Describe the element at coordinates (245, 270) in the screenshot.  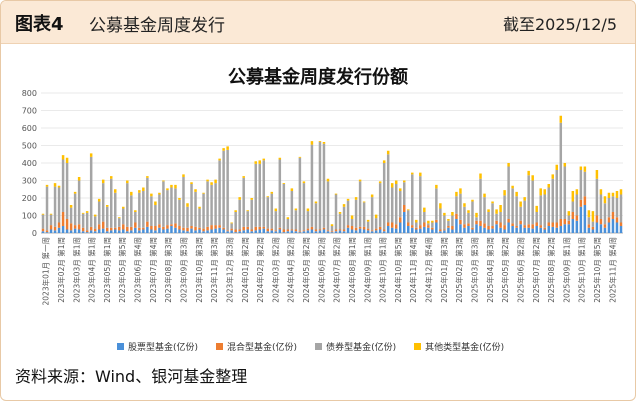
I see `x-tick-label: 2024年01月 第2周` at that location.